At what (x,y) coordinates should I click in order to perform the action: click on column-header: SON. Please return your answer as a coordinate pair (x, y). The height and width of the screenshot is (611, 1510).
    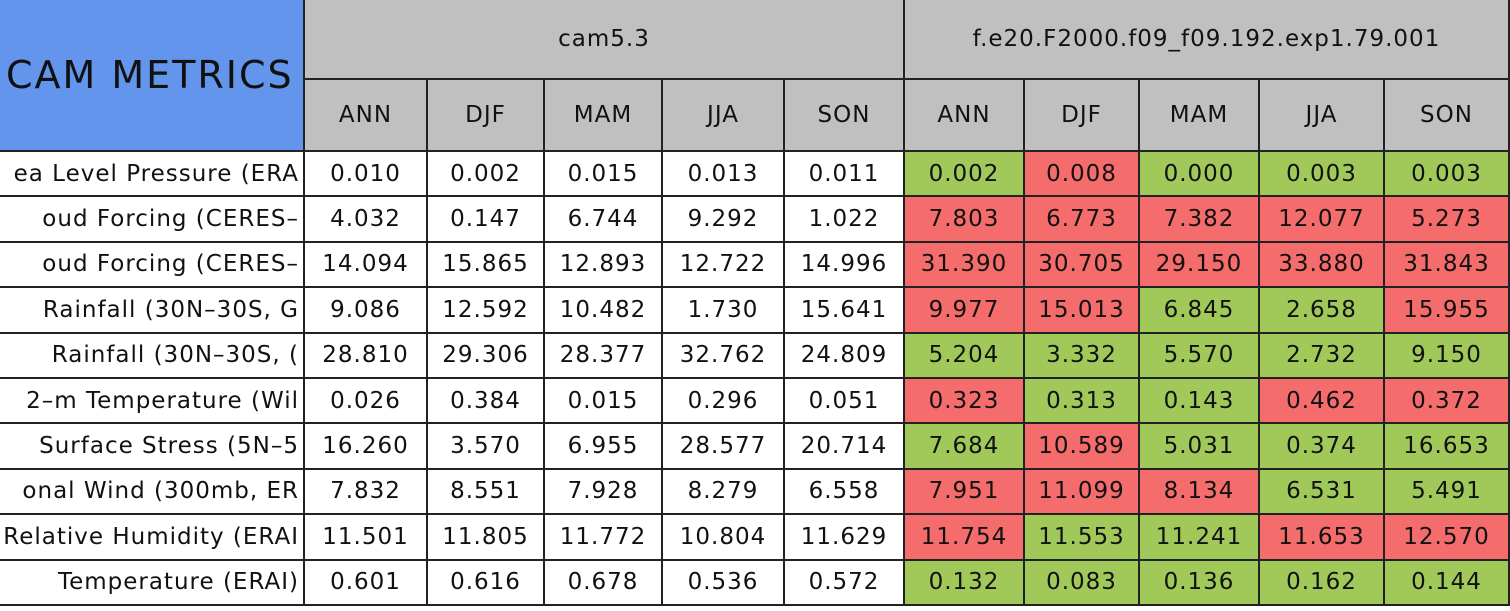
    Looking at the image, I should click on (845, 116).